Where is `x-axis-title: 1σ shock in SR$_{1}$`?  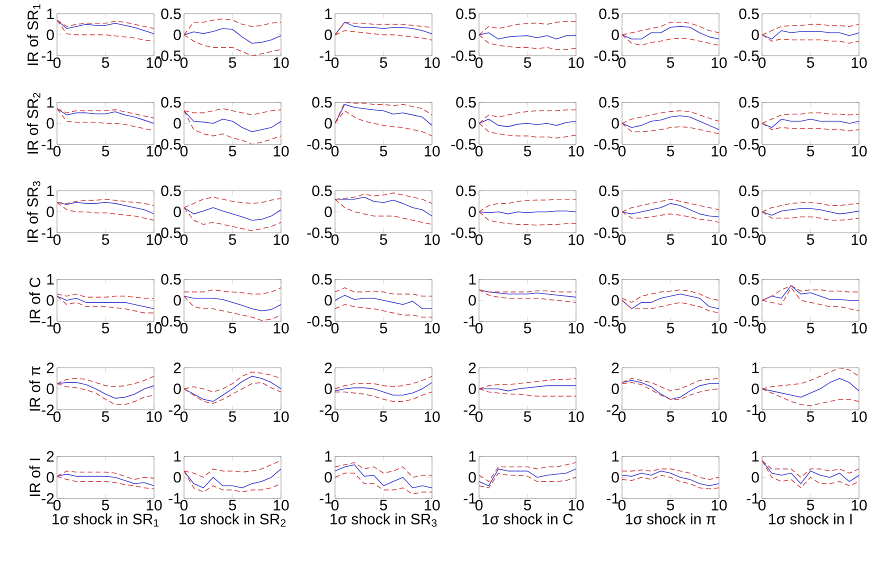 x-axis-title: 1σ shock in SR$_{1}$ is located at coordinates (105, 520).